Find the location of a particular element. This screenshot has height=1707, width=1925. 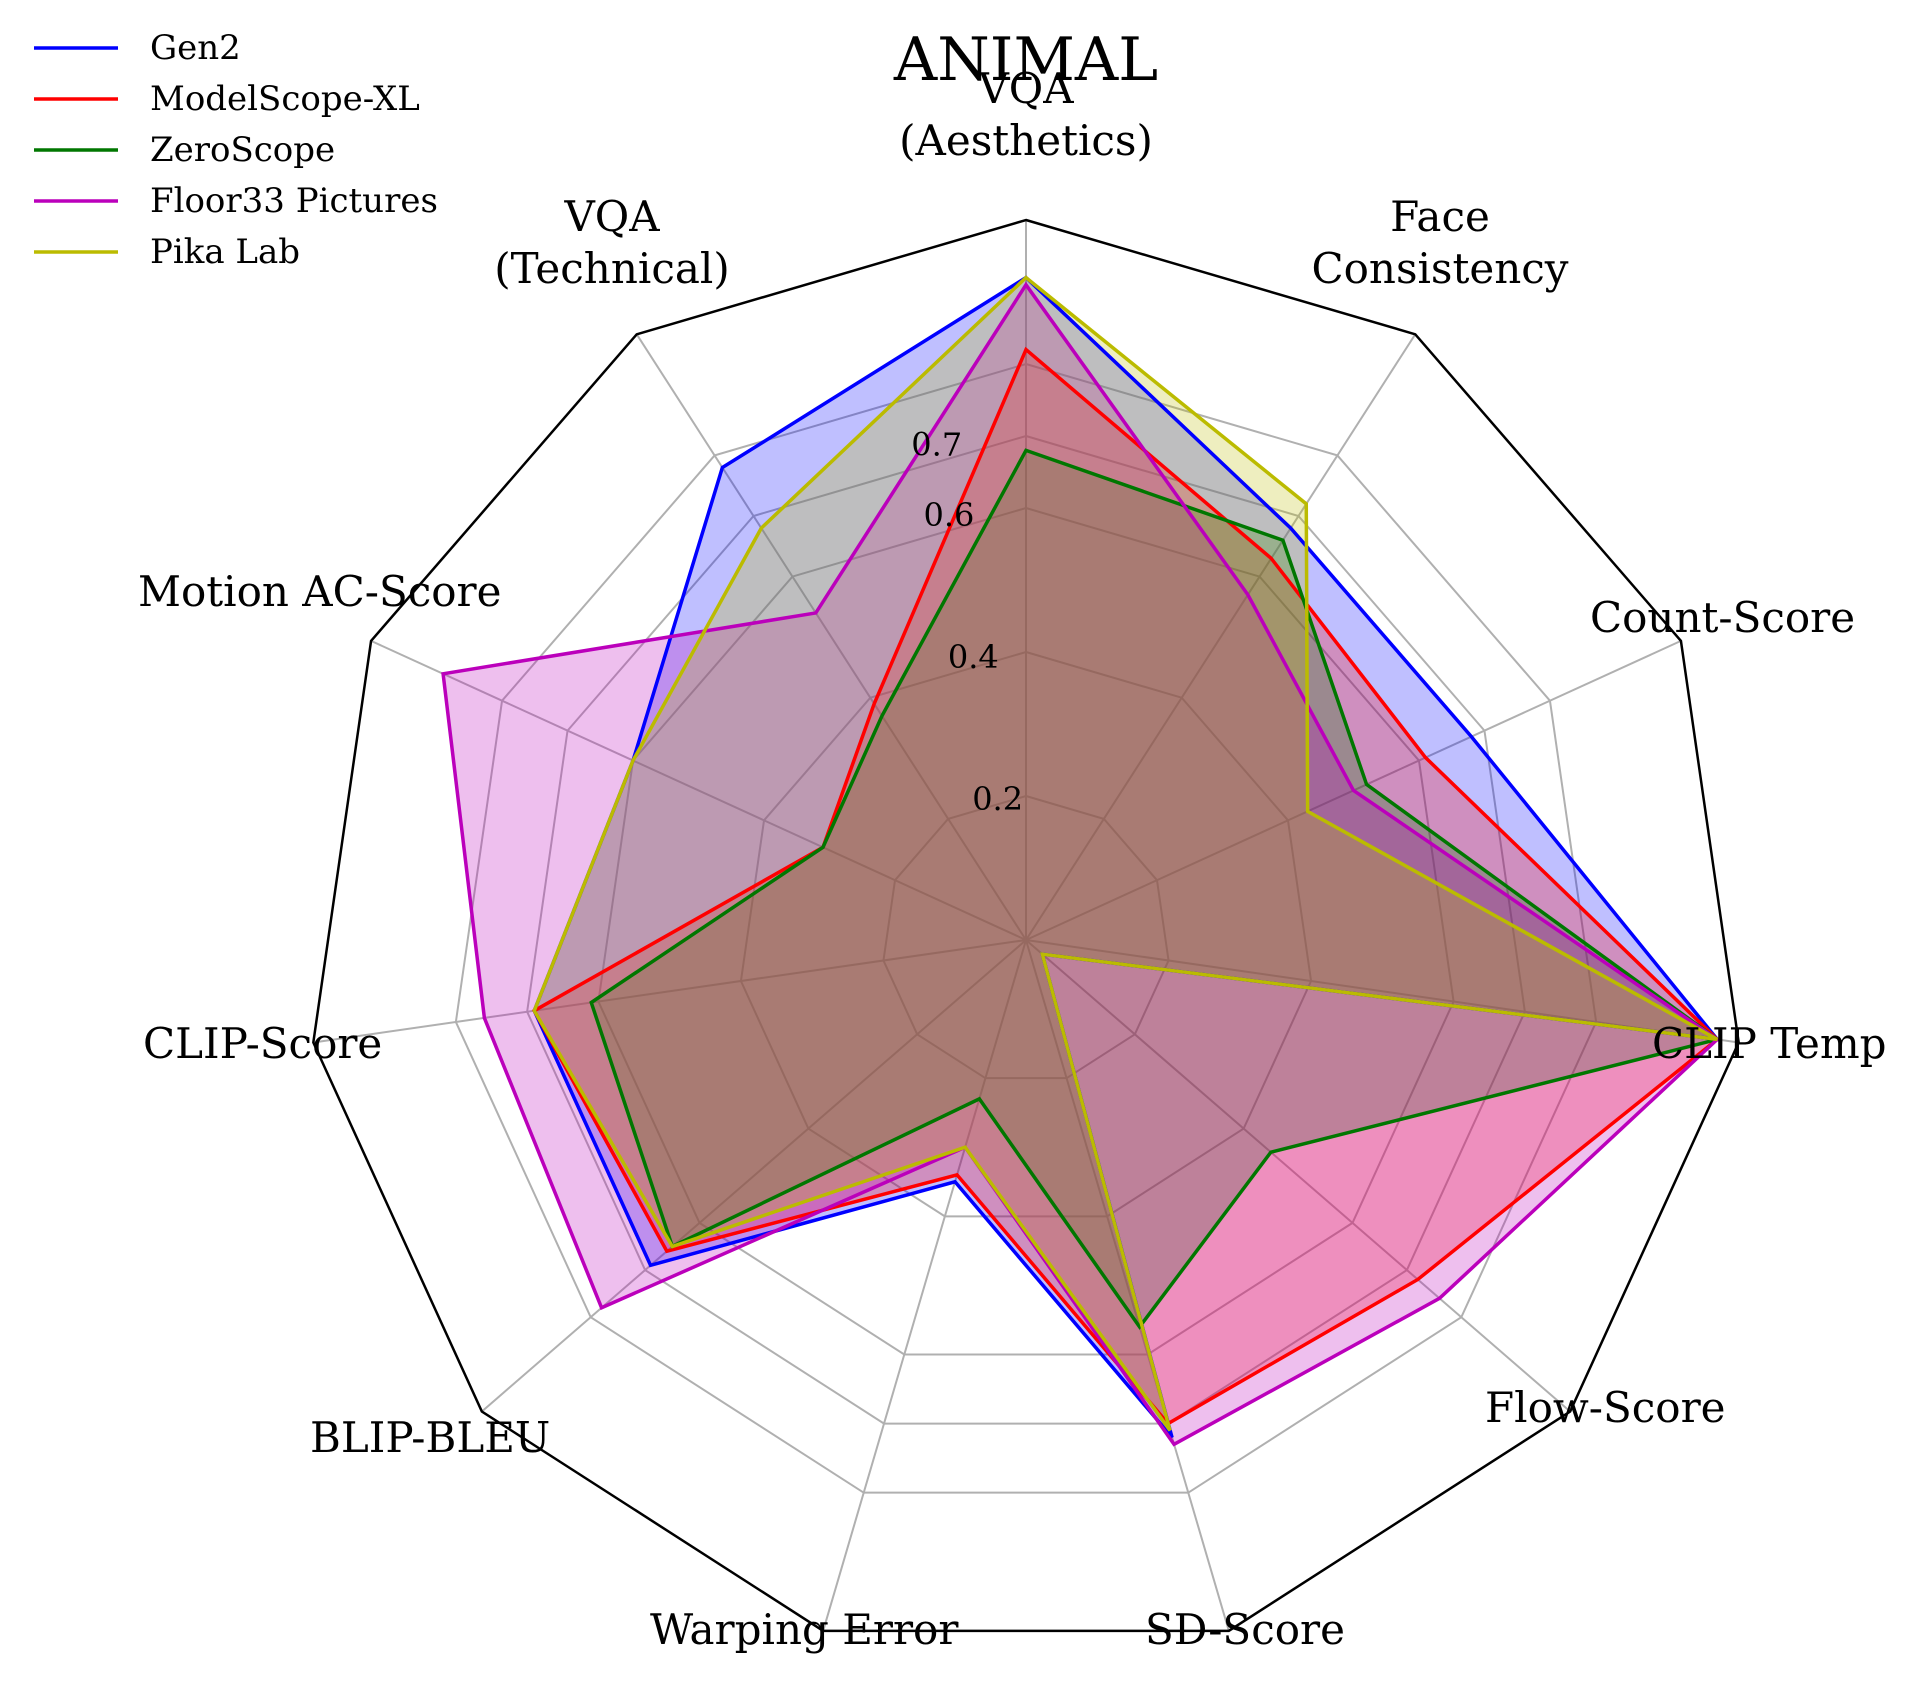

axis-label-motion-ac-score: Motion AC-Score is located at coordinates (319, 591).